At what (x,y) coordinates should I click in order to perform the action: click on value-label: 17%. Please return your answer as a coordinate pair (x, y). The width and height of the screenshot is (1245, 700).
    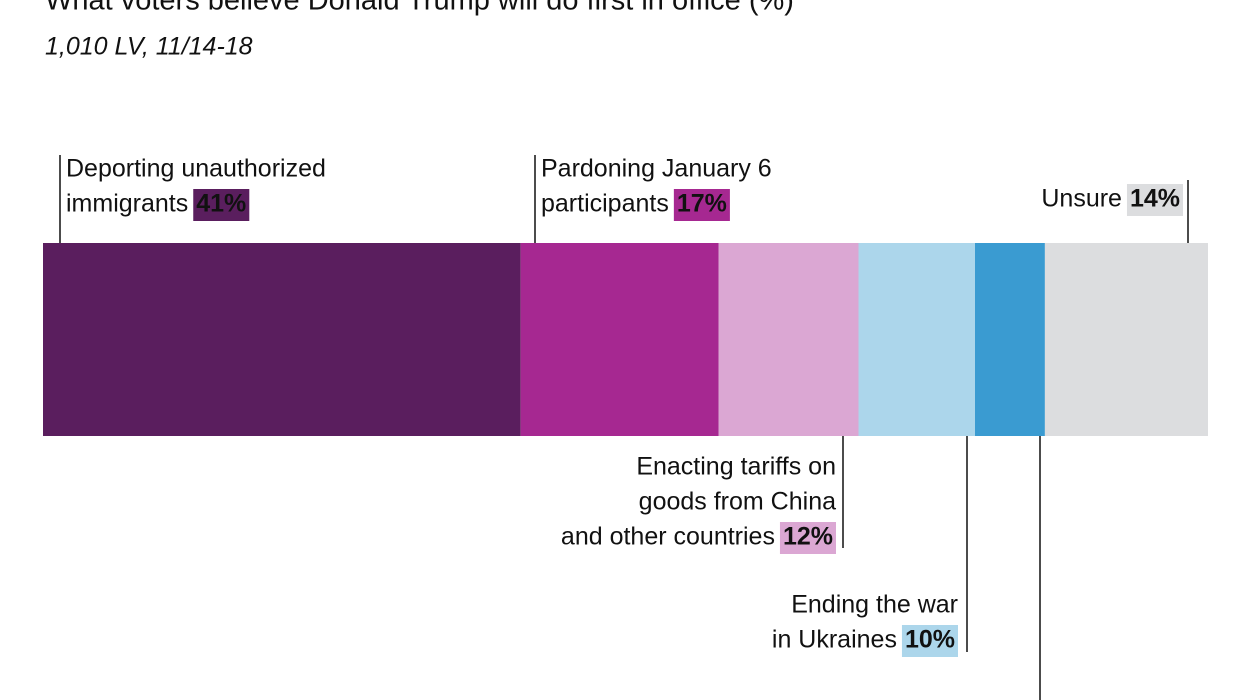
    Looking at the image, I should click on (702, 204).